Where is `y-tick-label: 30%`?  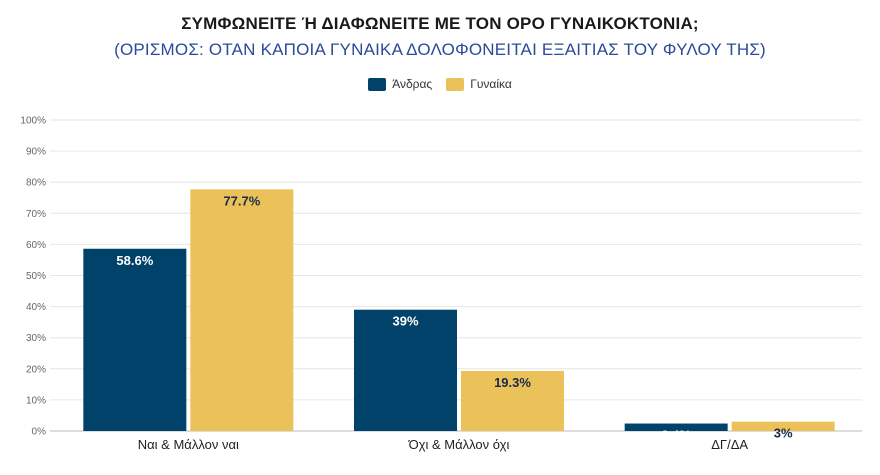
y-tick-label: 30% is located at coordinates (36, 338).